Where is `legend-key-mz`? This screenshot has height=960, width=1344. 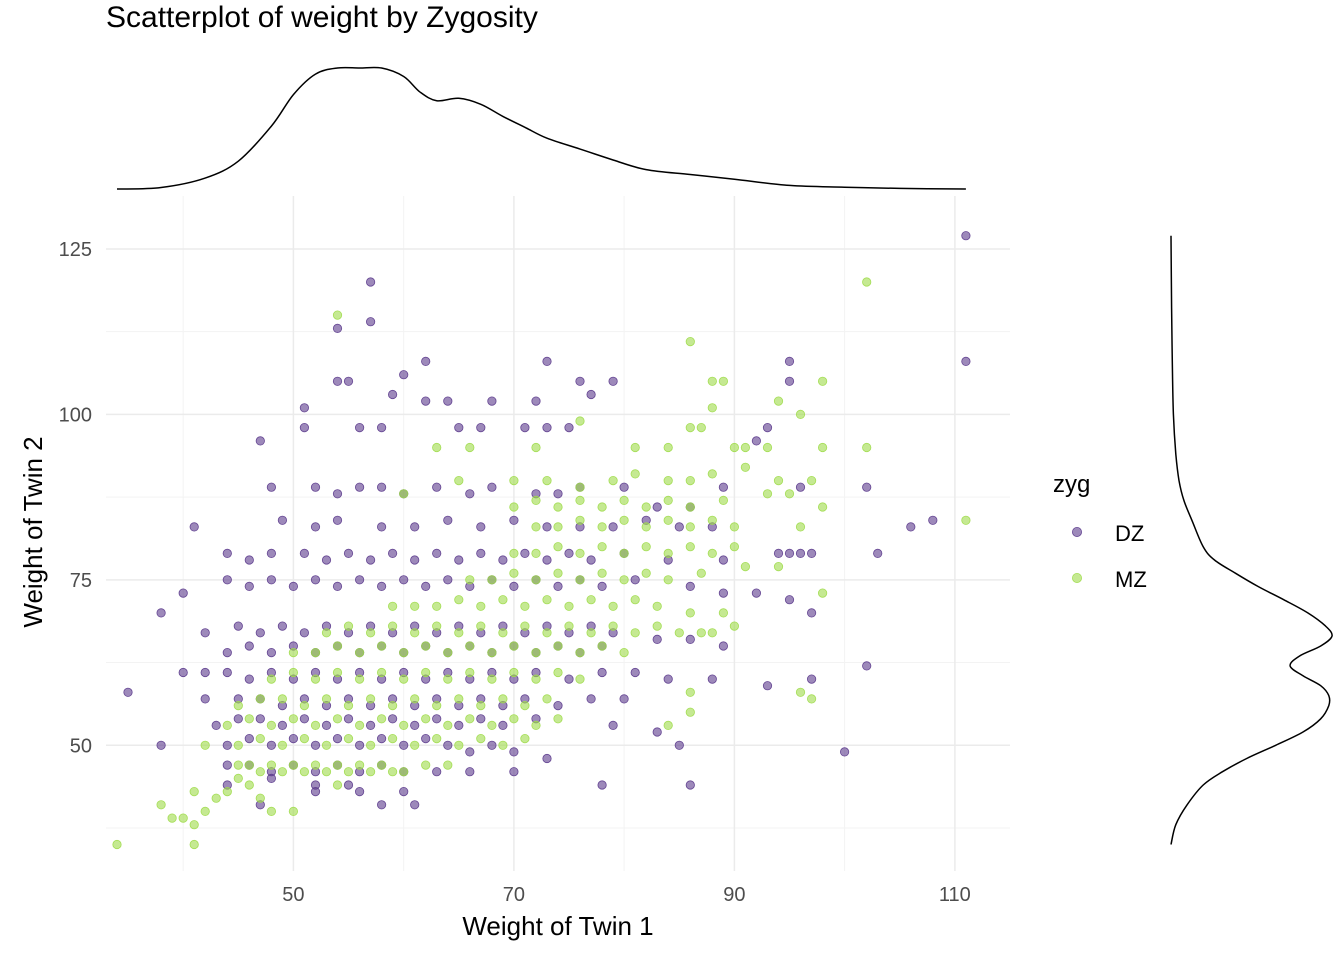 legend-key-mz is located at coordinates (1077, 578).